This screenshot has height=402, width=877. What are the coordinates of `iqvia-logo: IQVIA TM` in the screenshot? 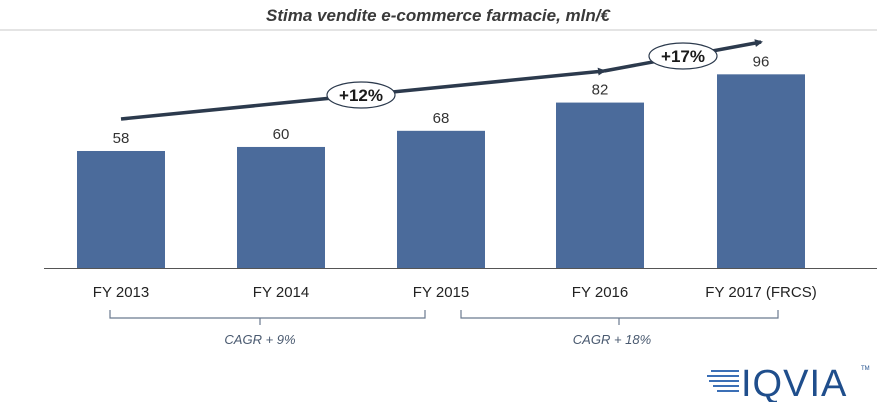 It's located at (788, 382).